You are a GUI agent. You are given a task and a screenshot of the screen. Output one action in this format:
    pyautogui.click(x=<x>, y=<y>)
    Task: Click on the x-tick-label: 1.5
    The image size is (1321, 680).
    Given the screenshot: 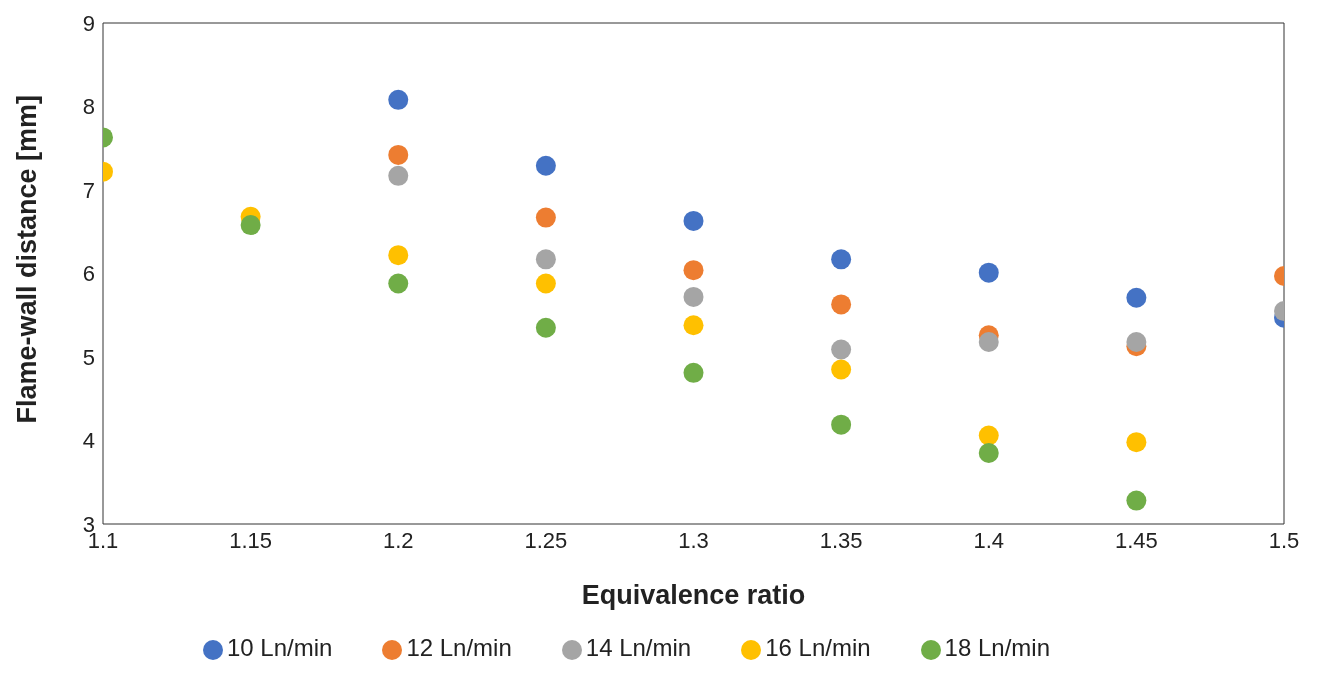 What is the action you would take?
    pyautogui.click(x=1284, y=540)
    